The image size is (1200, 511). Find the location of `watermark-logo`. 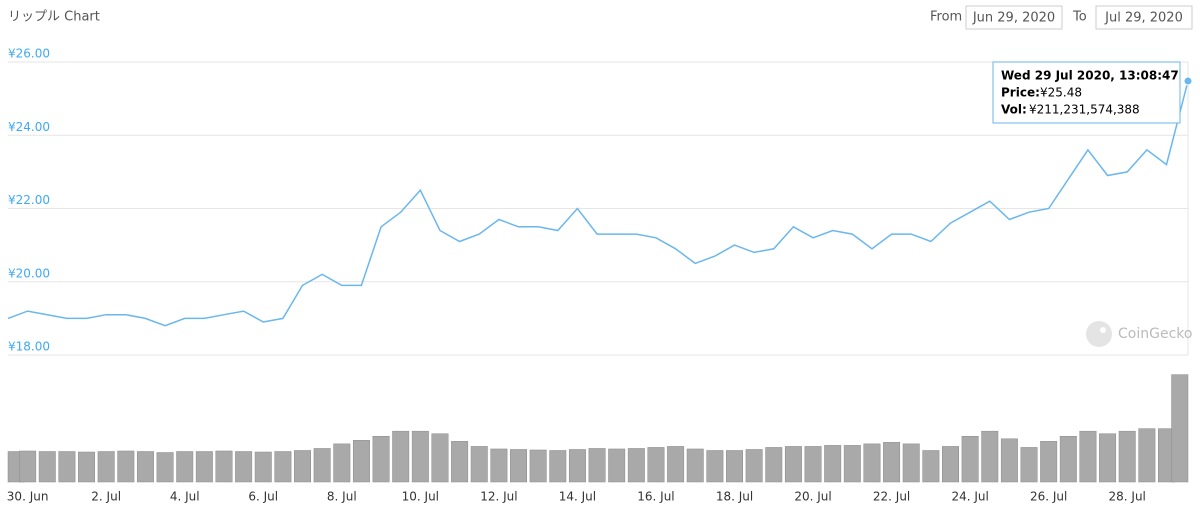

watermark-logo is located at coordinates (1099, 334).